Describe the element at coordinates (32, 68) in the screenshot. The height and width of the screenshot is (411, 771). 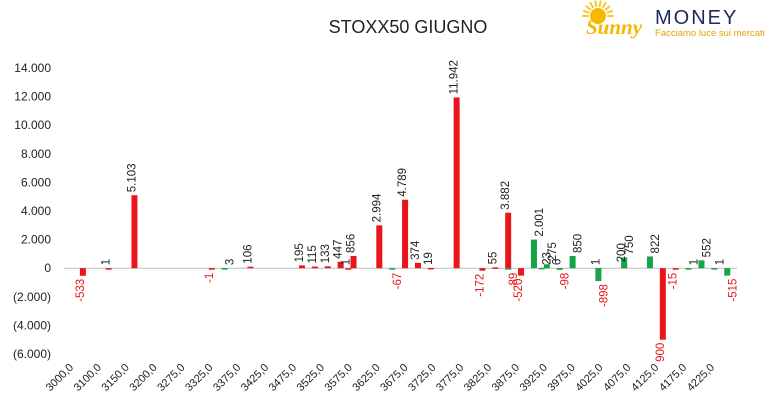
I see `y-tick-label: 14.000` at that location.